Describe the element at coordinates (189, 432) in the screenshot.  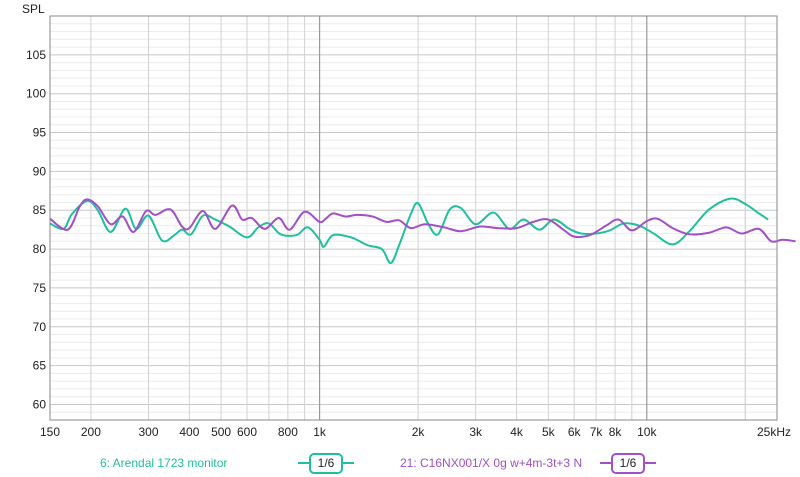
I see `x-tick-label: 400` at that location.